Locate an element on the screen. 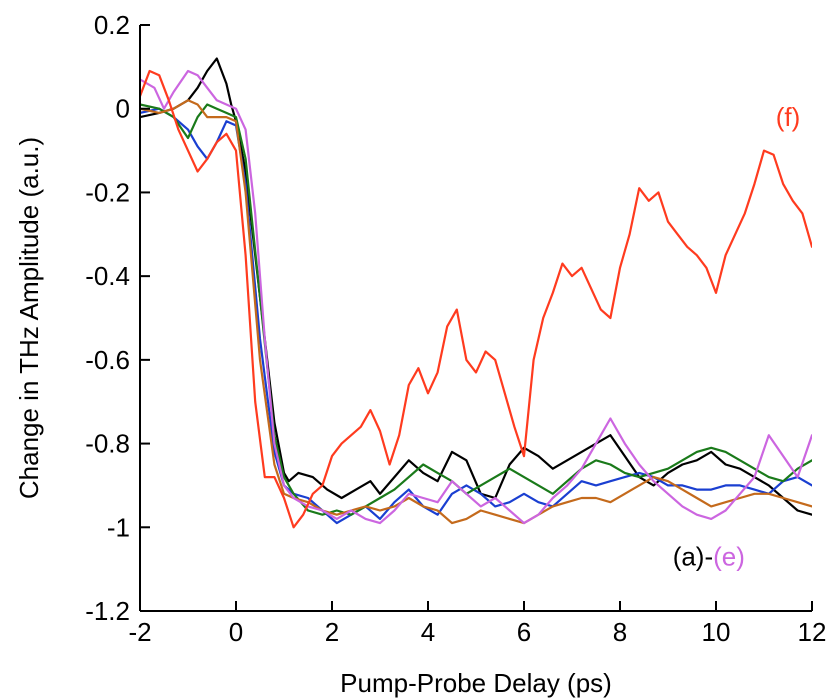 This screenshot has width=834, height=700. annotation-a-prefix: (a)- is located at coordinates (693, 557).